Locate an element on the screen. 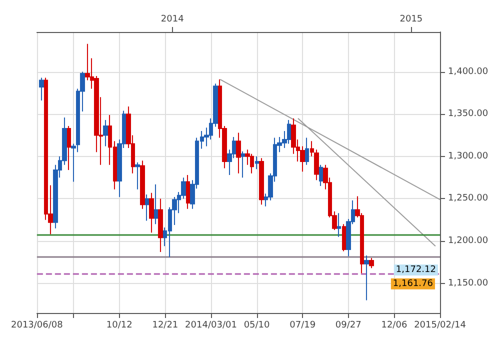 This screenshot has width=500, height=345. x-tick-label: 05/10 is located at coordinates (257, 325).